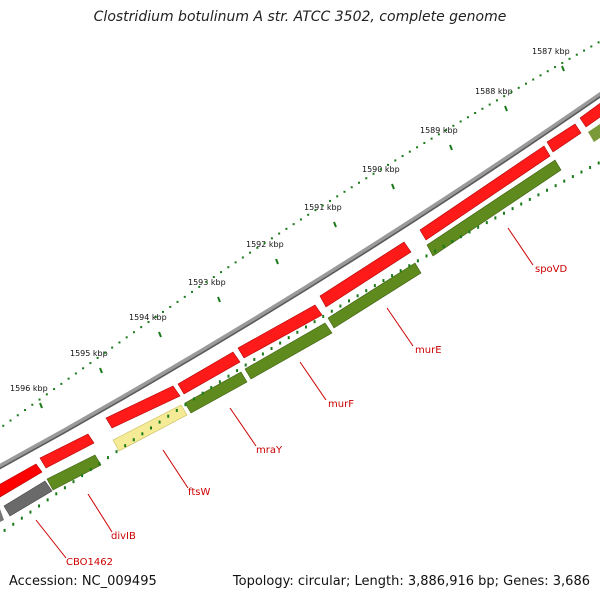 This screenshot has height=600, width=600. I want to click on tick-label: 1589 kbp, so click(439, 130).